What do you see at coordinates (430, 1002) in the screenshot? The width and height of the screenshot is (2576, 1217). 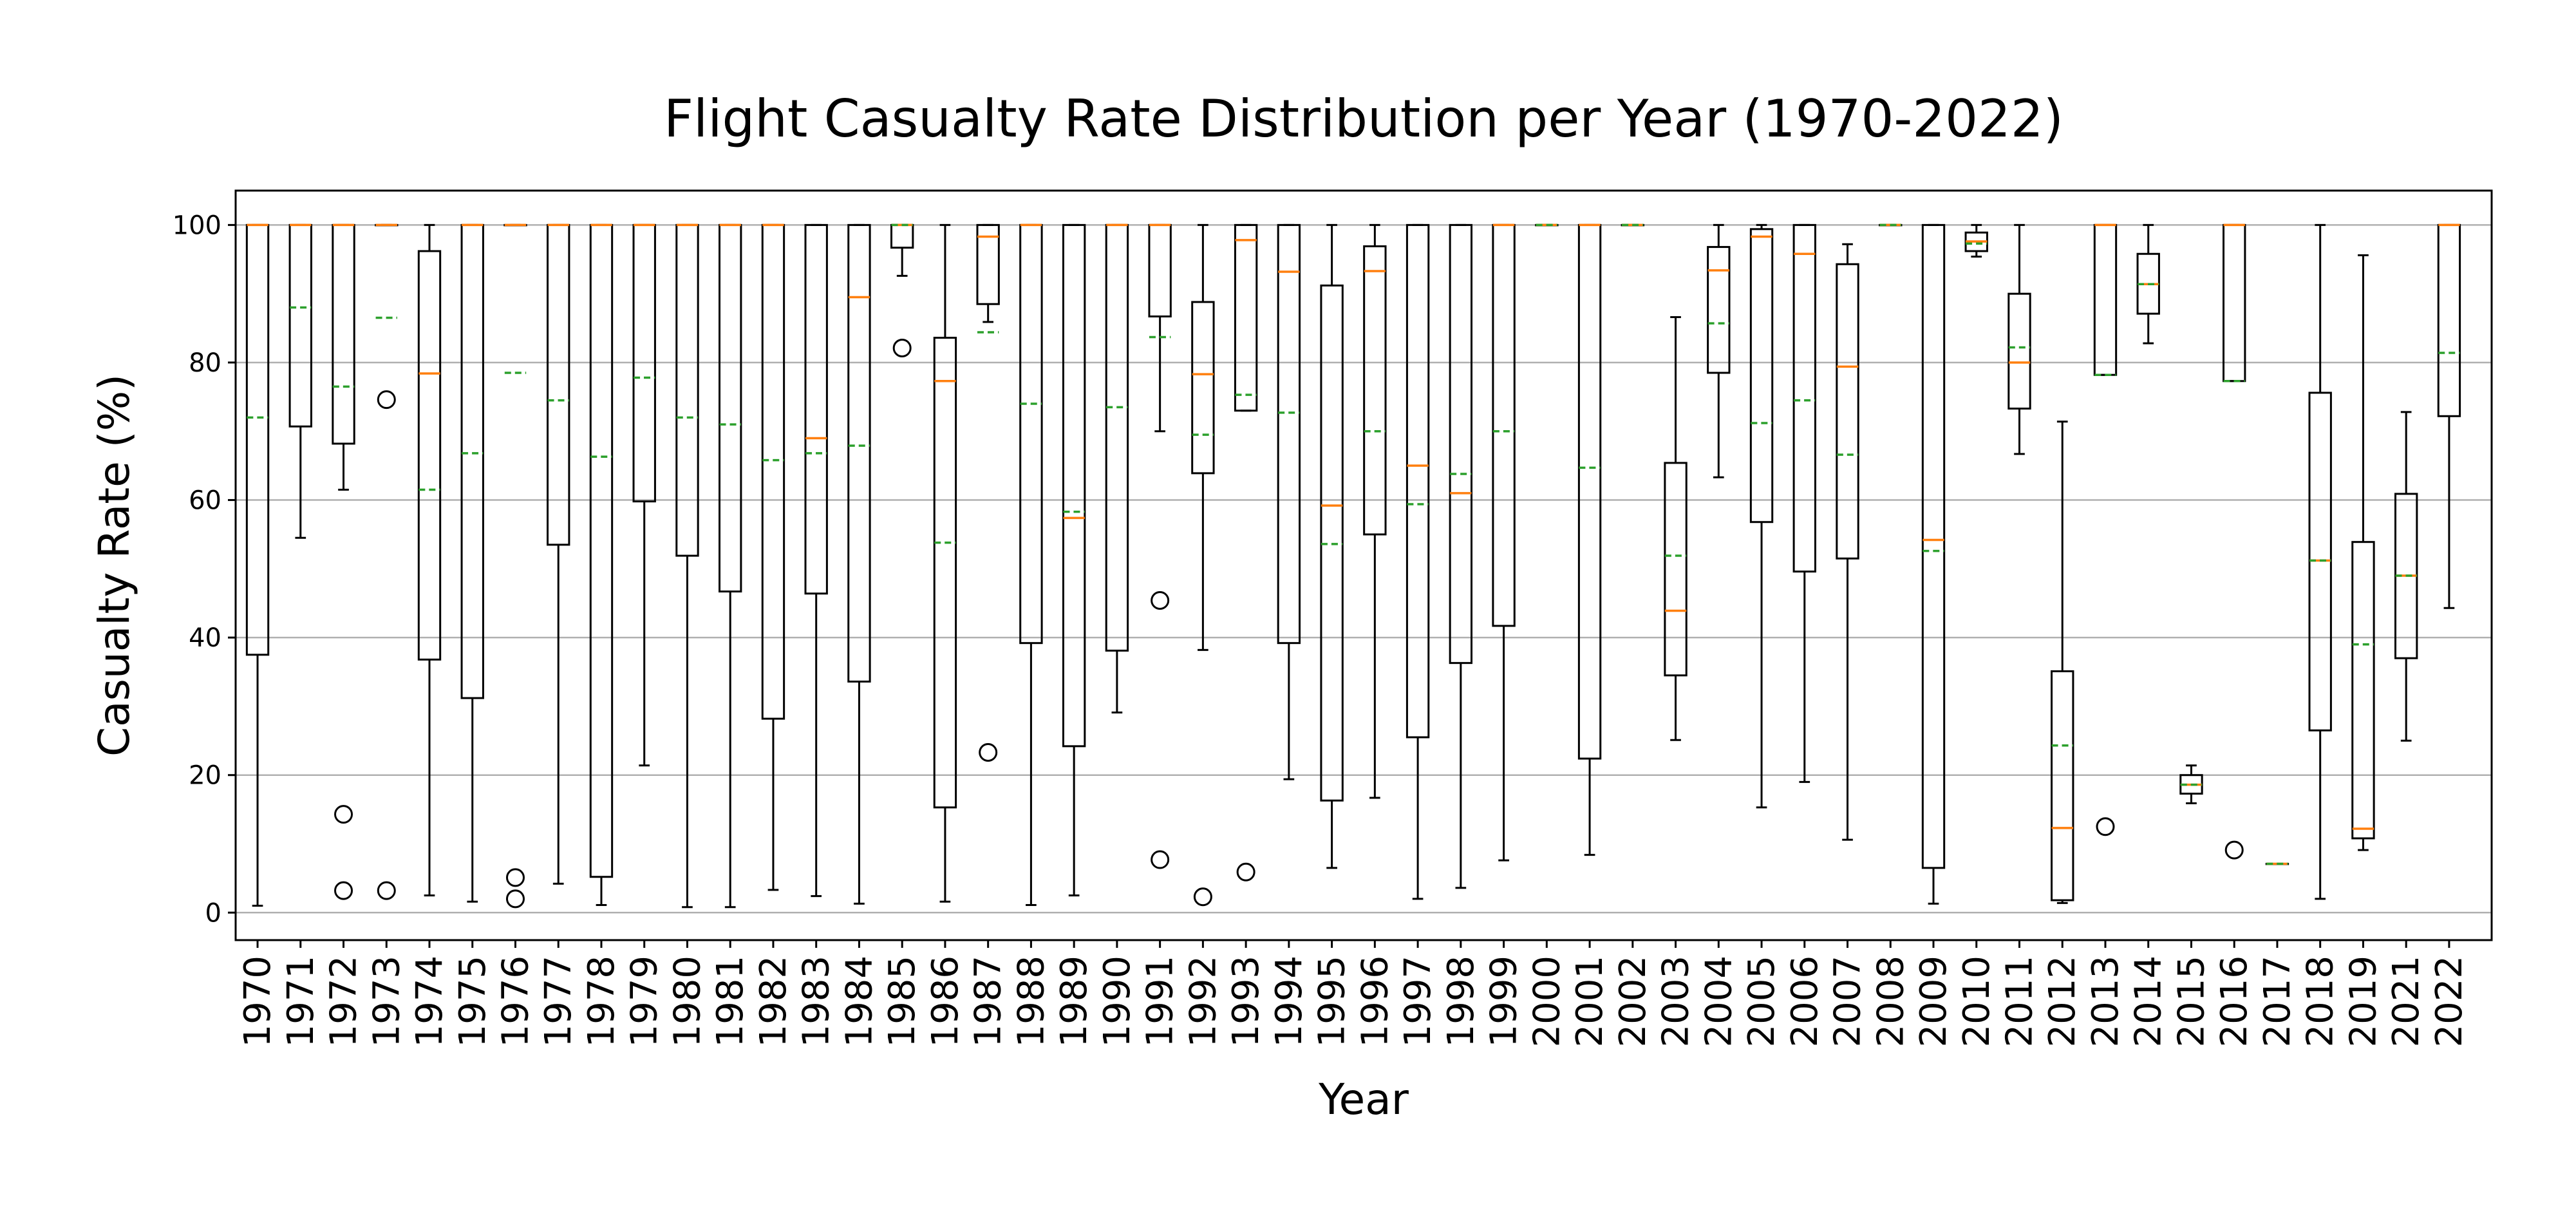 I see `x-tick-label: 1974` at bounding box center [430, 1002].